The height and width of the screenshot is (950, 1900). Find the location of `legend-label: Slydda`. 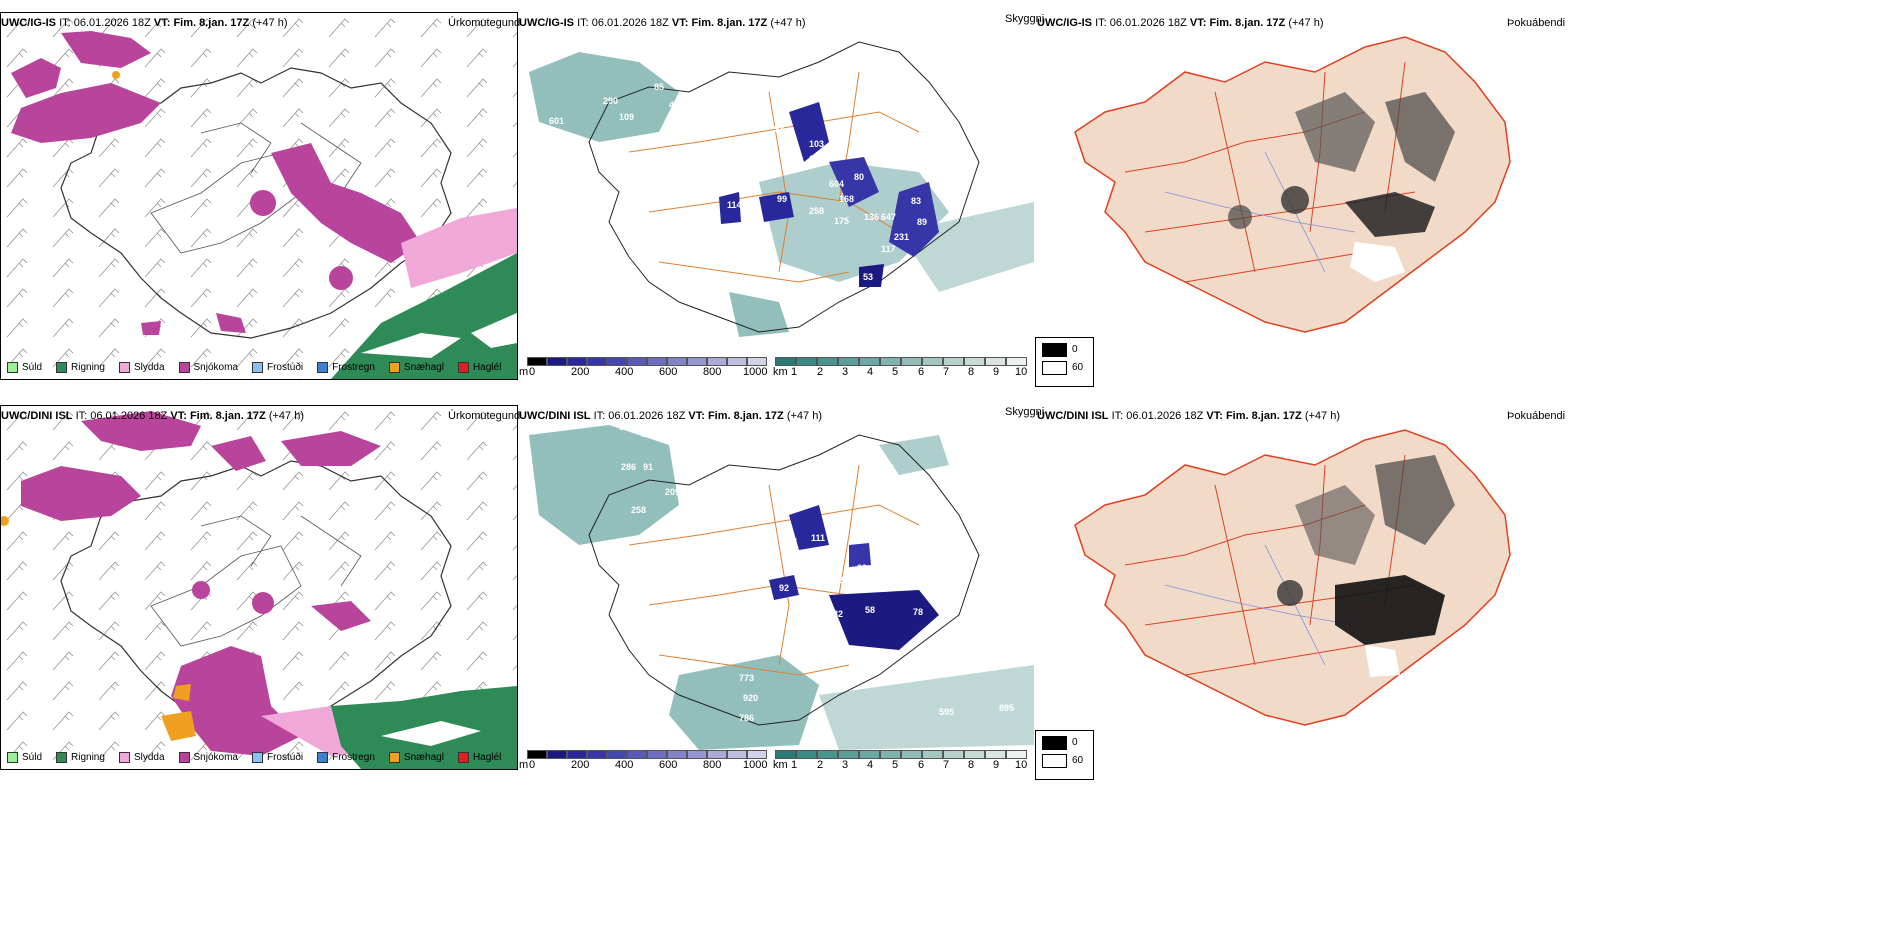

legend-label: Slydda is located at coordinates (149, 757).